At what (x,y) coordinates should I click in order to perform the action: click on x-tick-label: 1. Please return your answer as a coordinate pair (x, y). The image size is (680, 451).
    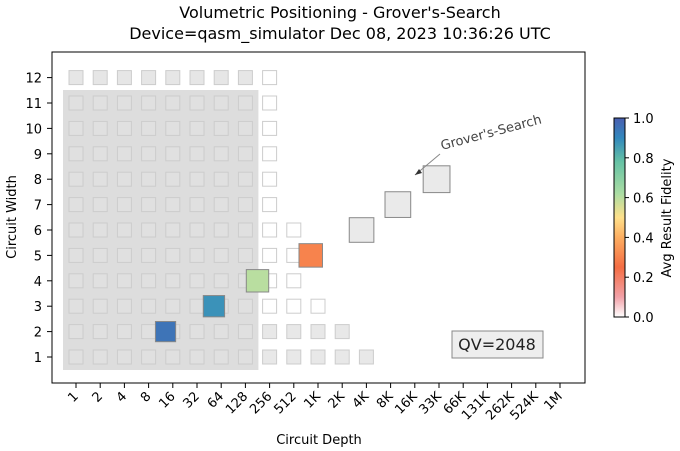
    Looking at the image, I should click on (73, 397).